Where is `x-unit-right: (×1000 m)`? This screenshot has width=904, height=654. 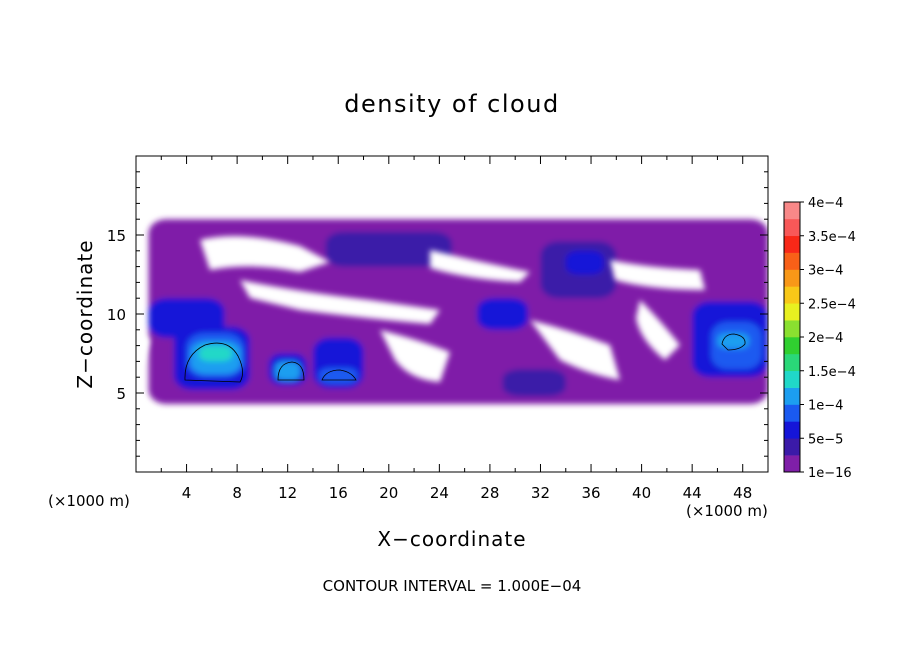 x-unit-right: (×1000 m) is located at coordinates (727, 511).